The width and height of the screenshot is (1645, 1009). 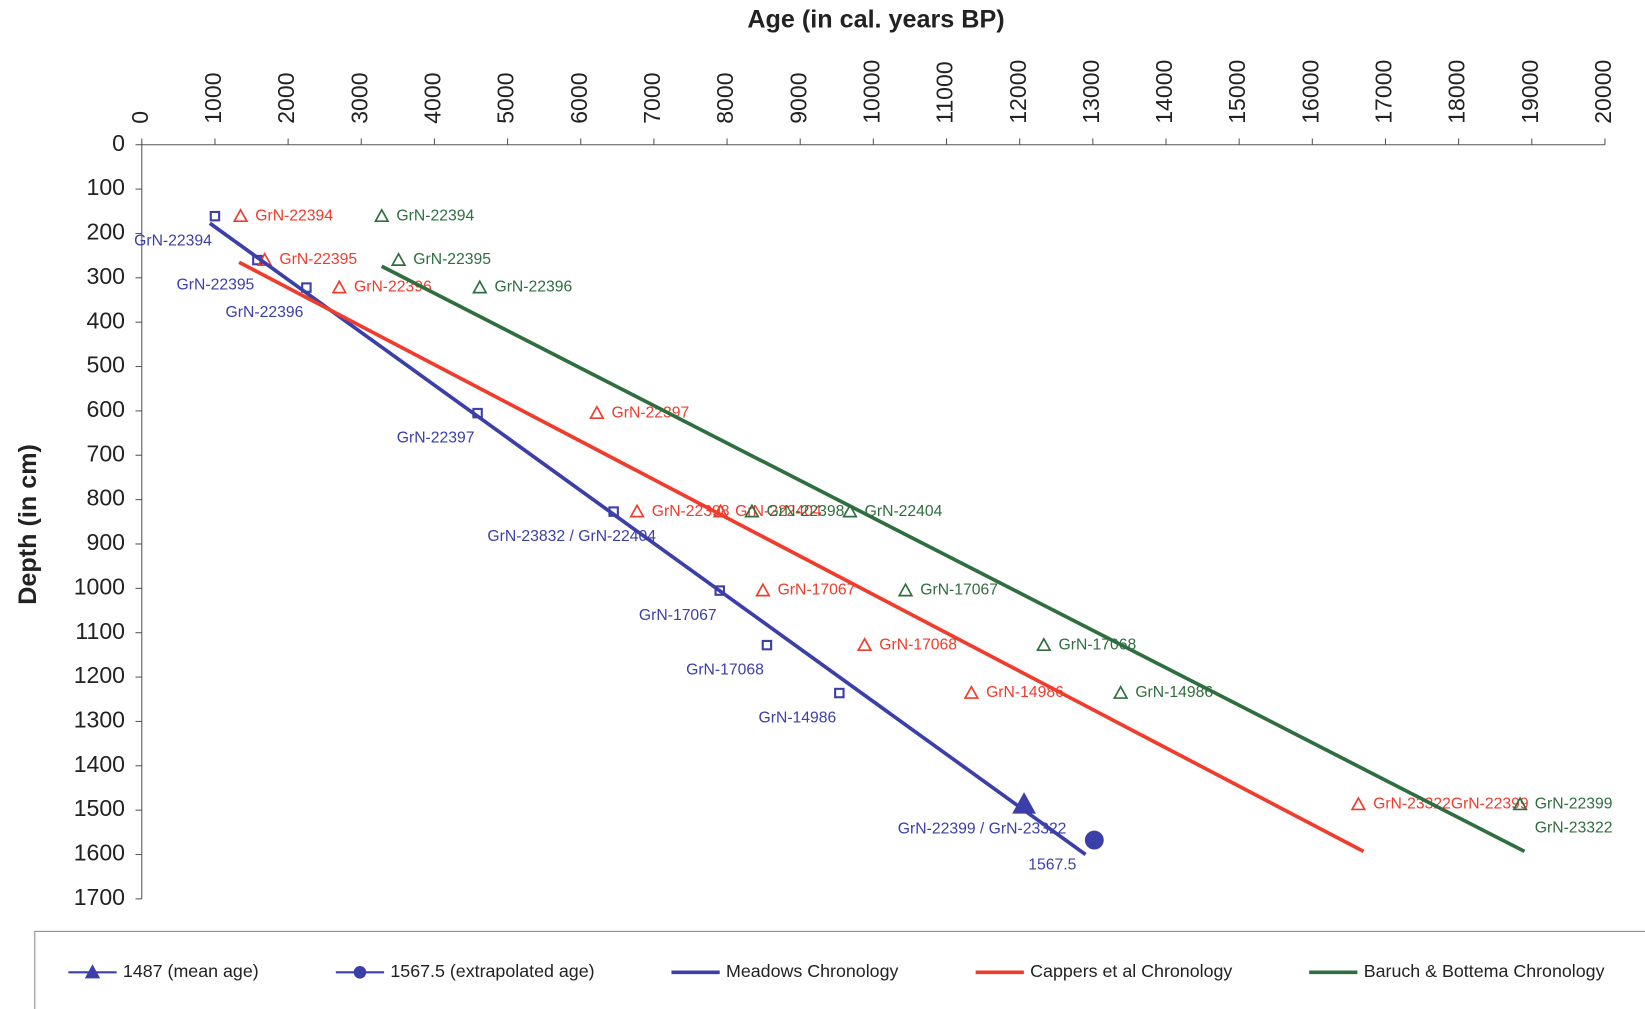 I want to click on x-tick-label: 1000, so click(x=213, y=97).